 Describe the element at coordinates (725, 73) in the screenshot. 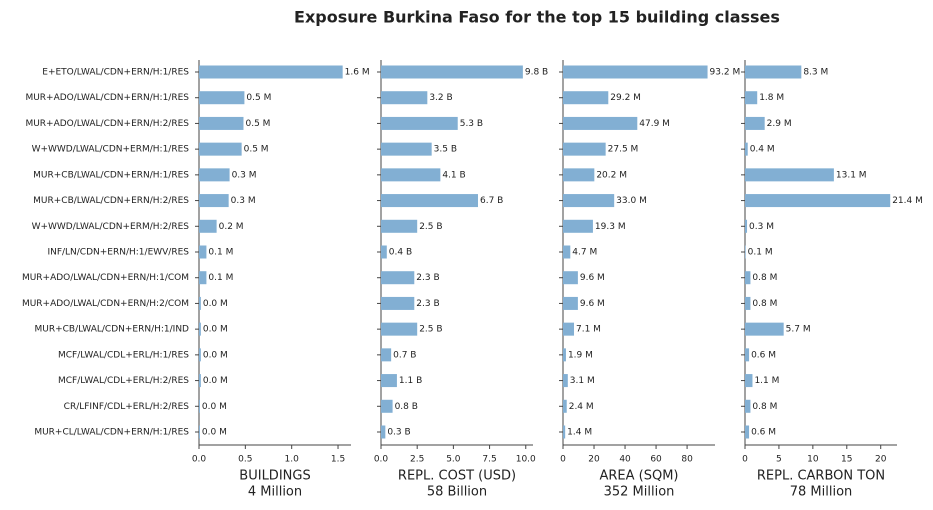

I see `value-label: 93.2 M` at that location.